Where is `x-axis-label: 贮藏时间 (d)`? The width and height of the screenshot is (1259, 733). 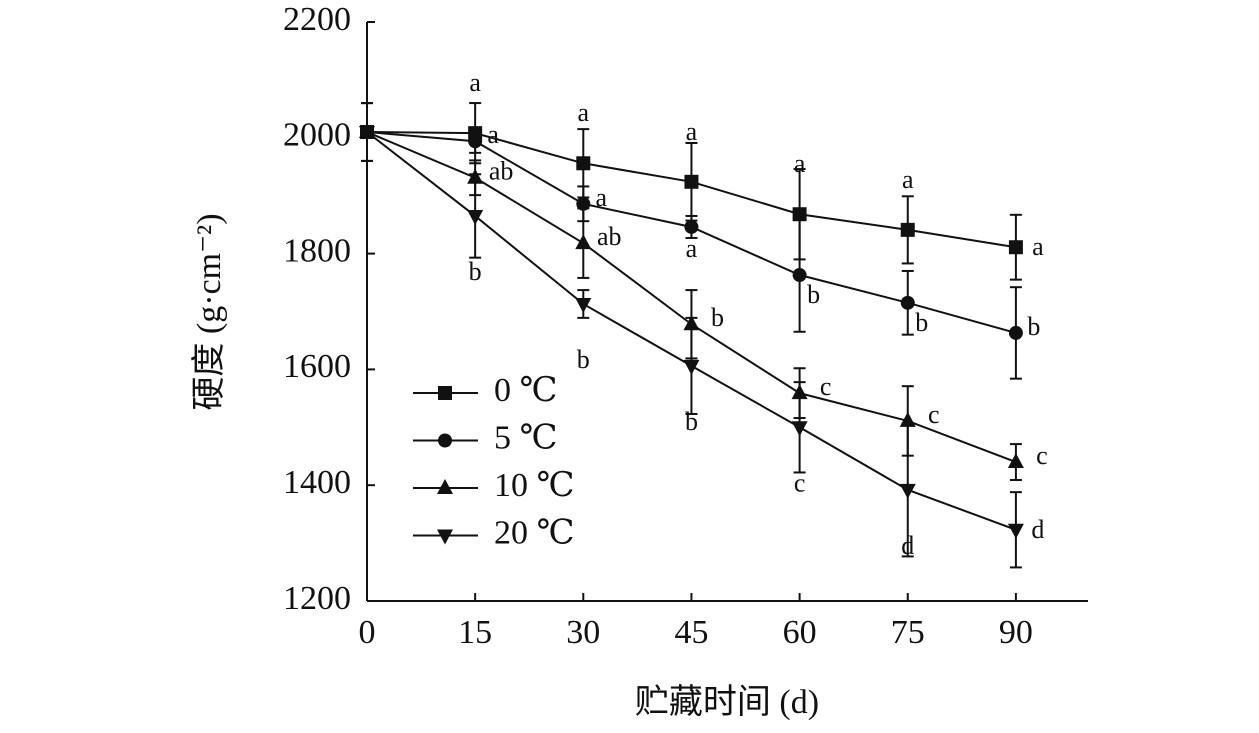 x-axis-label: 贮藏时间 (d) is located at coordinates (727, 702).